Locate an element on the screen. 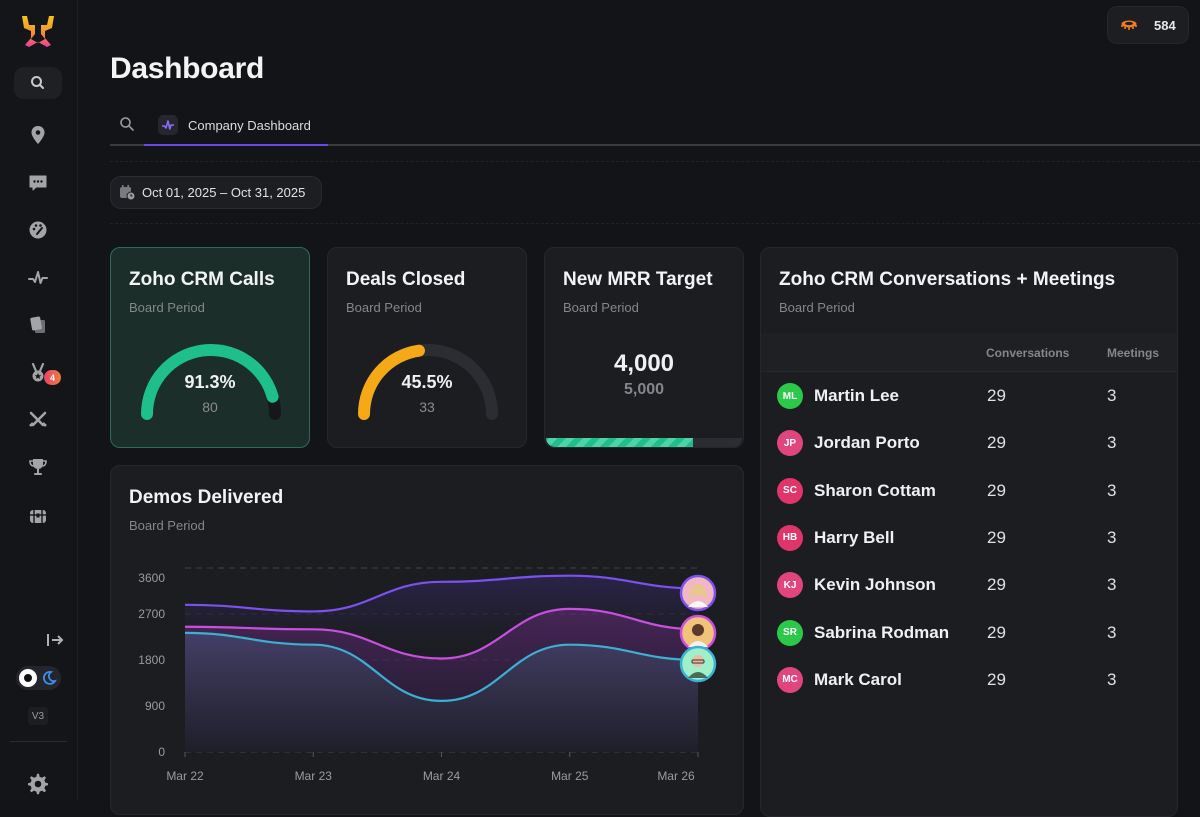 Image resolution: width=1200 pixels, height=817 pixels. cards-icon is located at coordinates (38, 325).